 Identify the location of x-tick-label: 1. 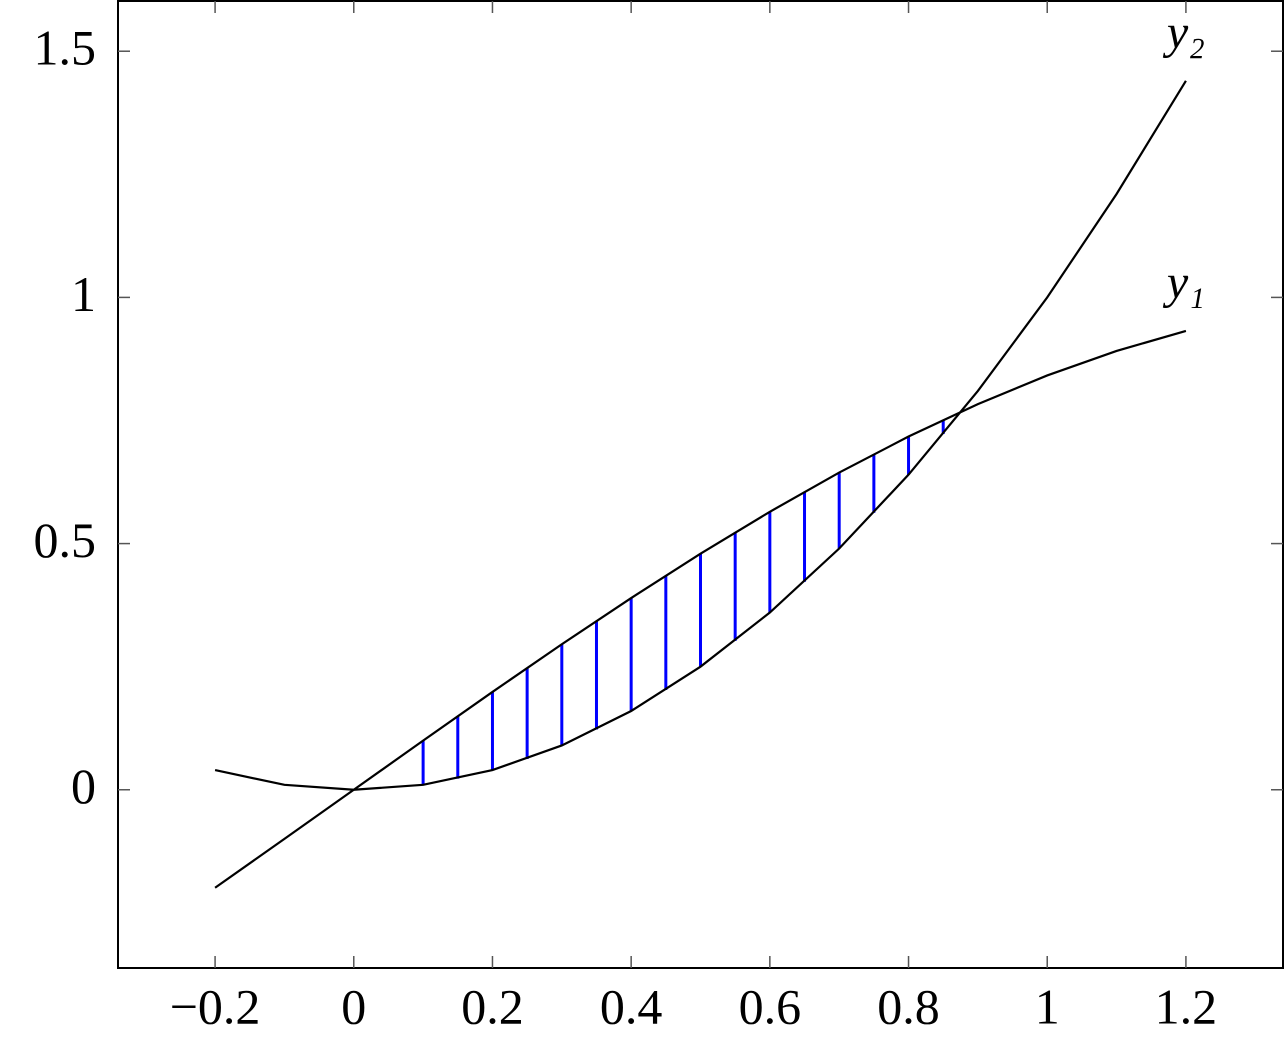
(1047, 1006).